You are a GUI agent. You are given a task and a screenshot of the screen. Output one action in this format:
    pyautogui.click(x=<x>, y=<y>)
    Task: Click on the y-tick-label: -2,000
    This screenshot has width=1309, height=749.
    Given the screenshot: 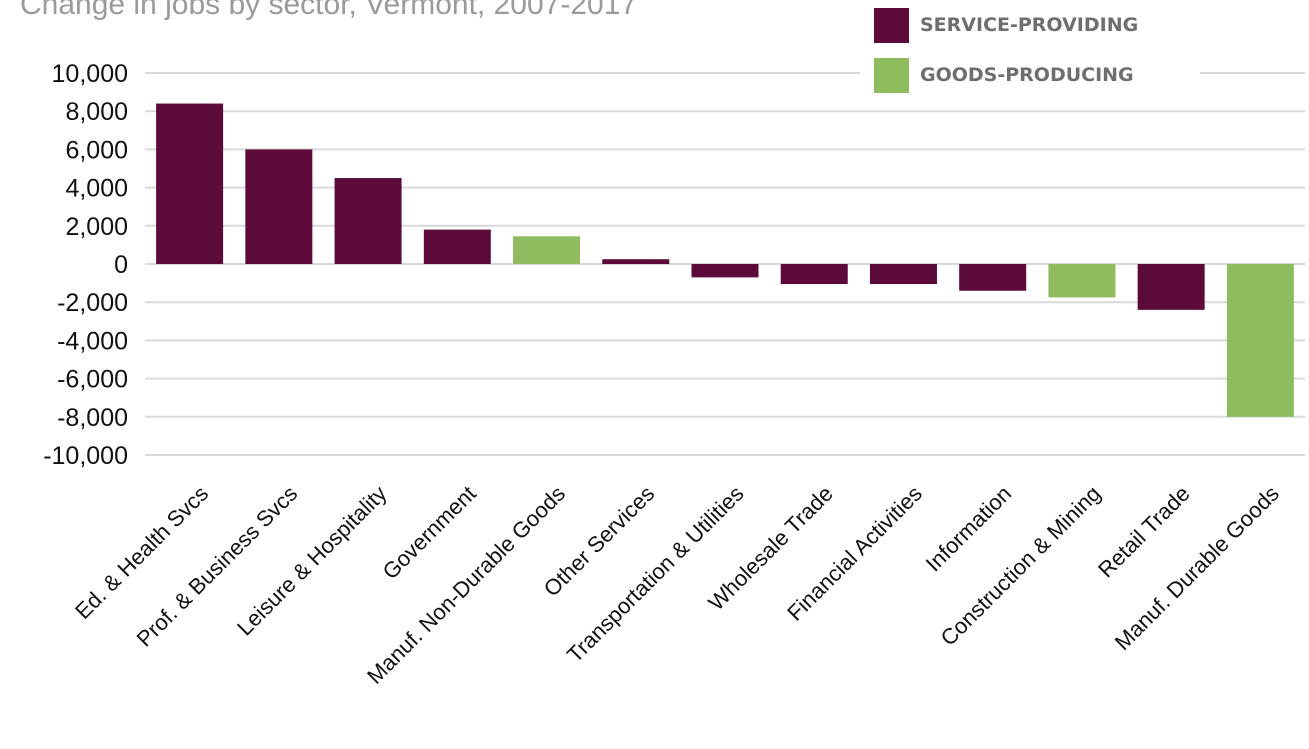 What is the action you would take?
    pyautogui.click(x=92, y=303)
    